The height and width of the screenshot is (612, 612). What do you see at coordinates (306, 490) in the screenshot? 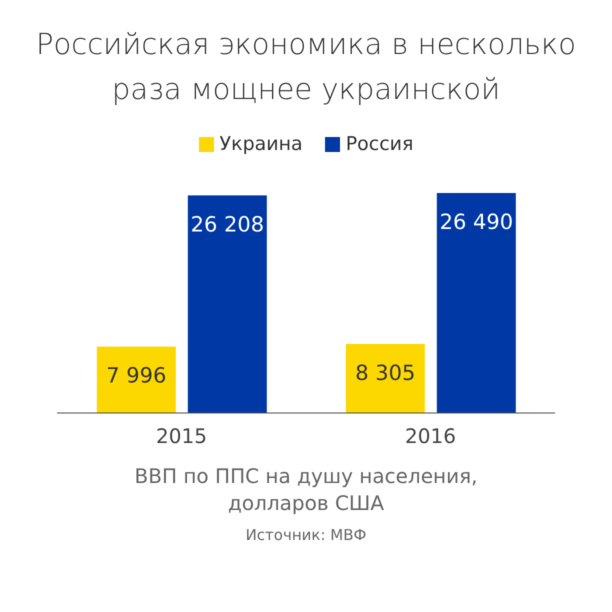
I see `x-axis-title: ВВП по ППС на душу населения, долларов США` at bounding box center [306, 490].